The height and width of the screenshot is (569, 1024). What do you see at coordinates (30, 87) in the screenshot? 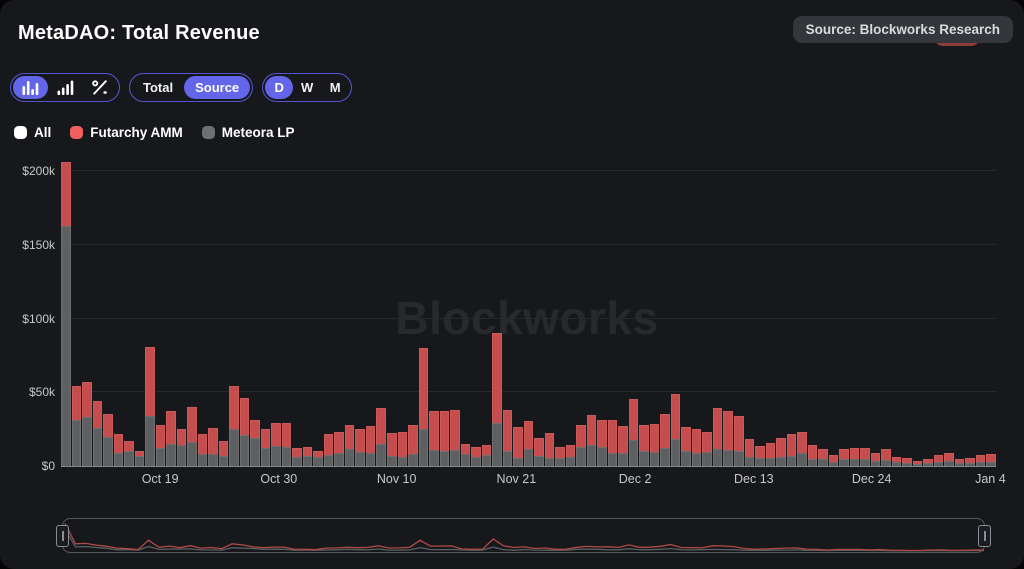
I see `stacked-bar-chart-button` at bounding box center [30, 87].